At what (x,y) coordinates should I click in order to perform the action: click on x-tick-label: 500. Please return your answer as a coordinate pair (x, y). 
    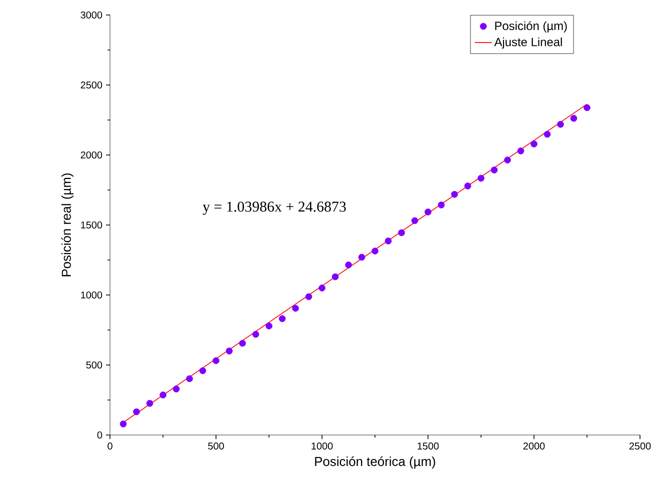
    Looking at the image, I should click on (216, 446).